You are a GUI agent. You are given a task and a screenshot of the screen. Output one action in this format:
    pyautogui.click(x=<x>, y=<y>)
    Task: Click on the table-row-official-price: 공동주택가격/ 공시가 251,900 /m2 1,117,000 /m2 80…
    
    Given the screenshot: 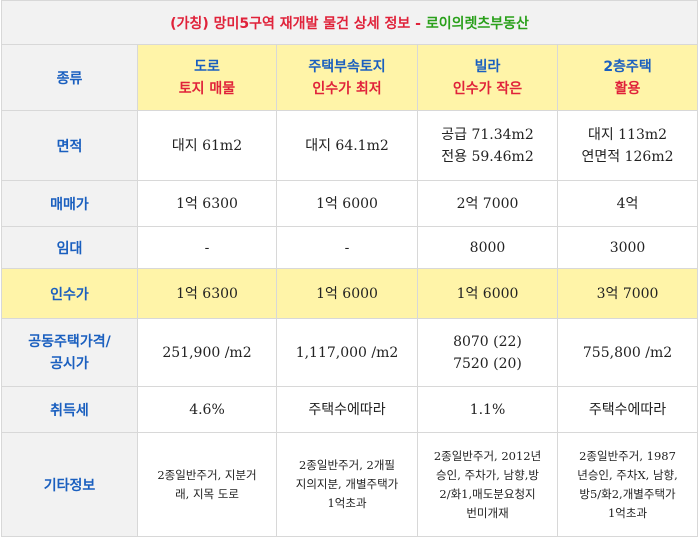 What is the action you would take?
    pyautogui.click(x=349, y=352)
    